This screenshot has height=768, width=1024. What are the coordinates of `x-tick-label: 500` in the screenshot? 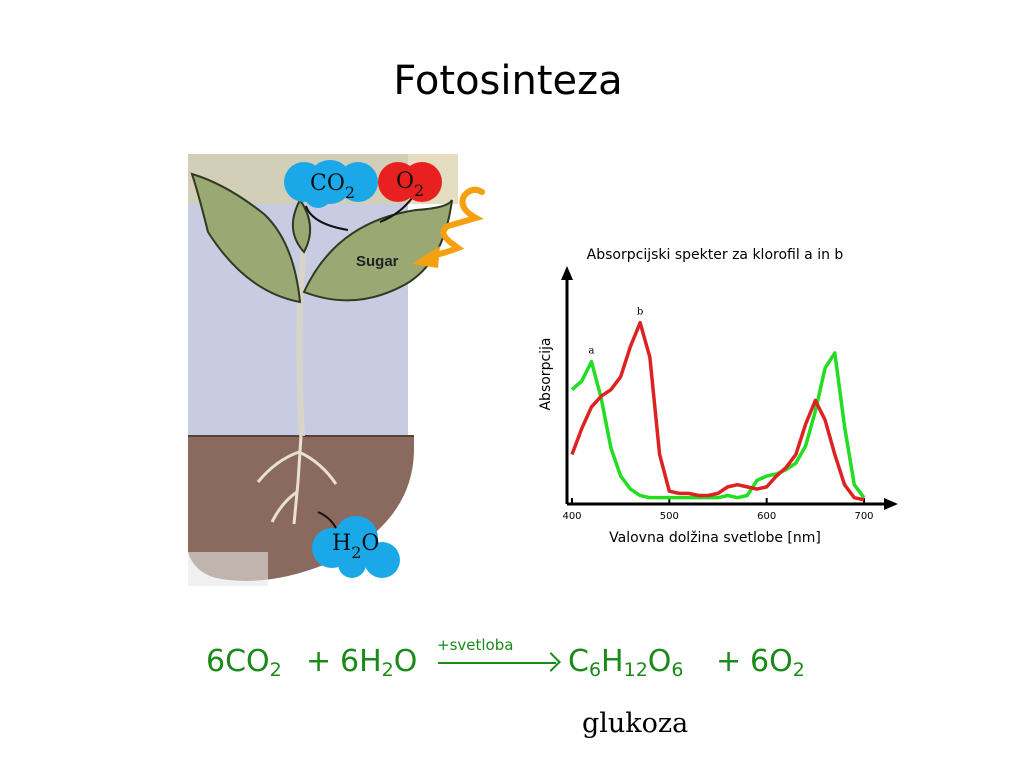 It's located at (669, 516).